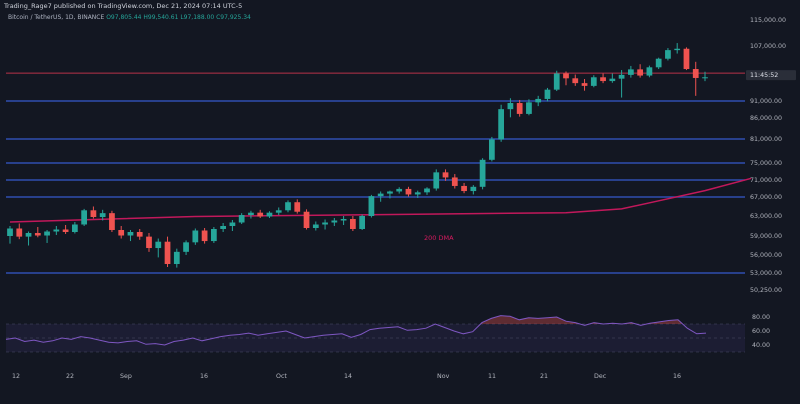 Image resolution: width=800 pixels, height=404 pixels. What do you see at coordinates (70, 376) in the screenshot?
I see `time-tick-label: 22` at bounding box center [70, 376].